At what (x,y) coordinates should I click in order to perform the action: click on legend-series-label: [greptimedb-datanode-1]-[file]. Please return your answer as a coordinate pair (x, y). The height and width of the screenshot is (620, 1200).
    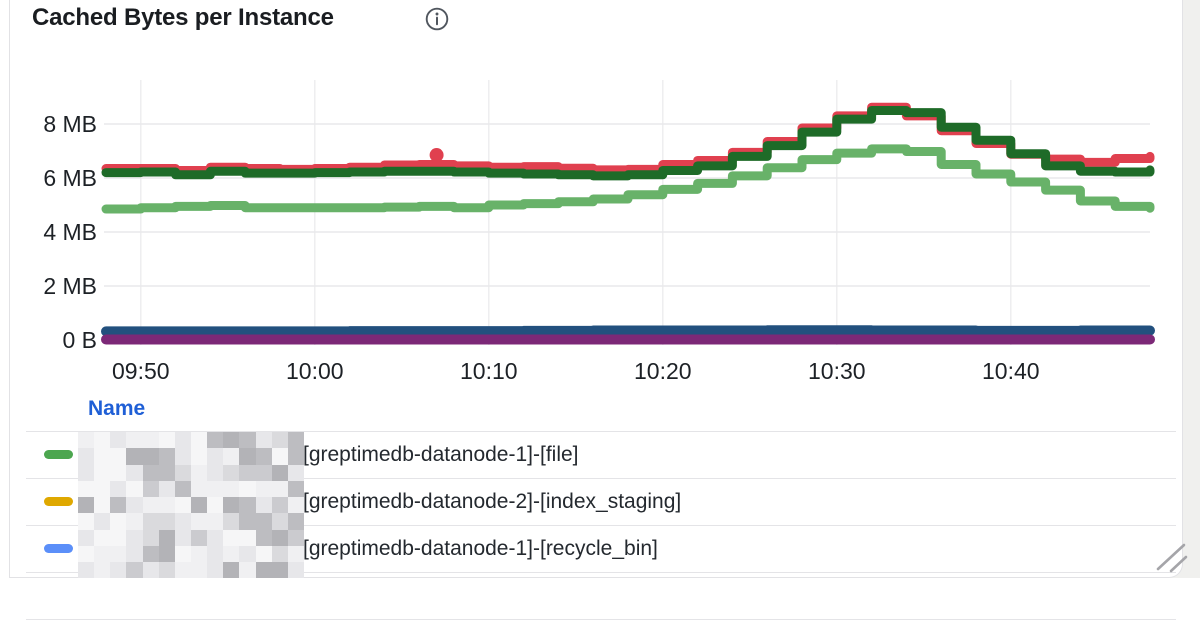
    Looking at the image, I should click on (441, 454).